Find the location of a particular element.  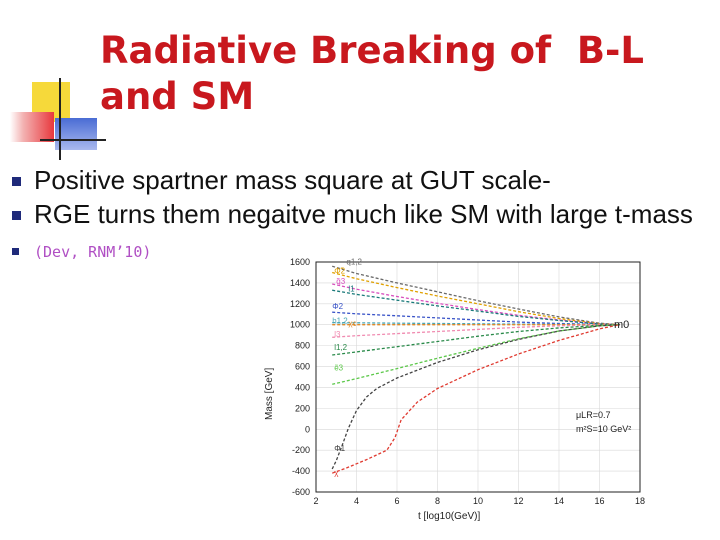

decor-blue-square is located at coordinates (76, 134).